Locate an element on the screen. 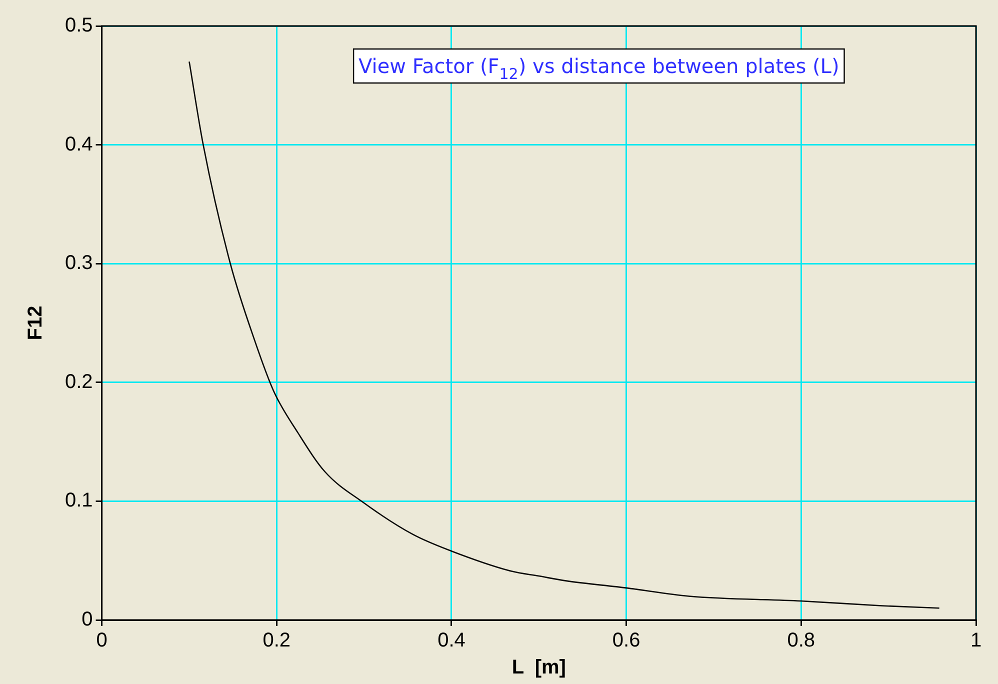  x-tick-label: 0.4 is located at coordinates (452, 641).